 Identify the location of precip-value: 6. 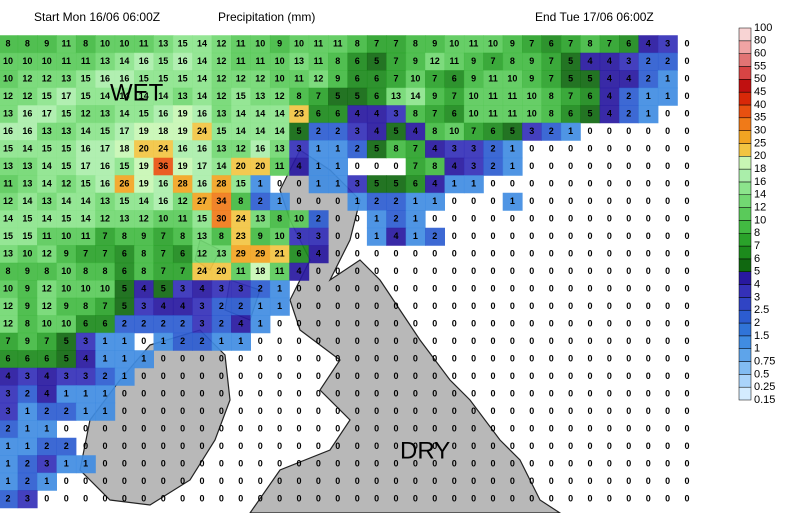
(454, 113).